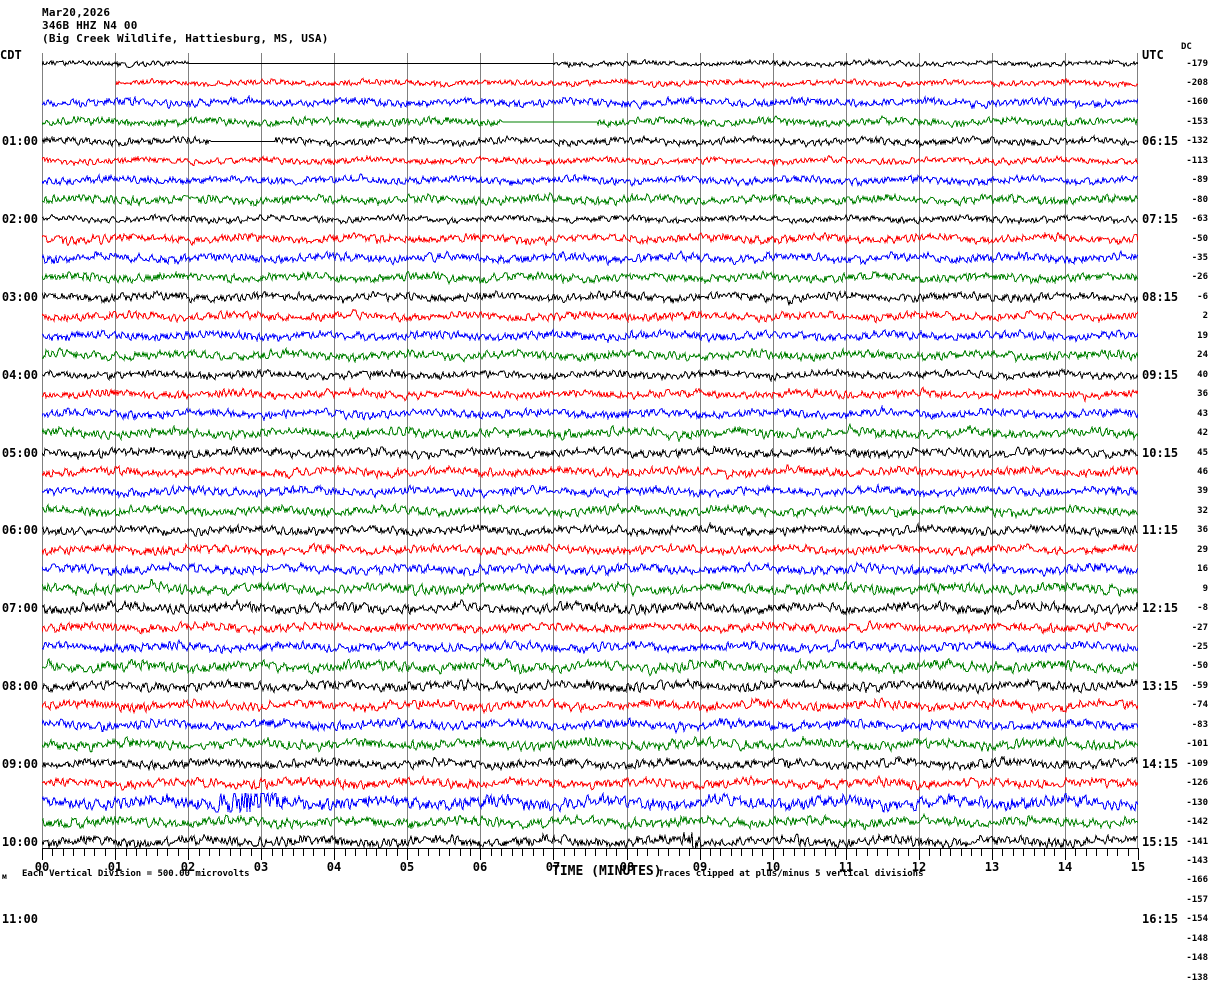 Image resolution: width=1210 pixels, height=983 pixels. I want to click on left-hour-label: 08:00, so click(19, 685).